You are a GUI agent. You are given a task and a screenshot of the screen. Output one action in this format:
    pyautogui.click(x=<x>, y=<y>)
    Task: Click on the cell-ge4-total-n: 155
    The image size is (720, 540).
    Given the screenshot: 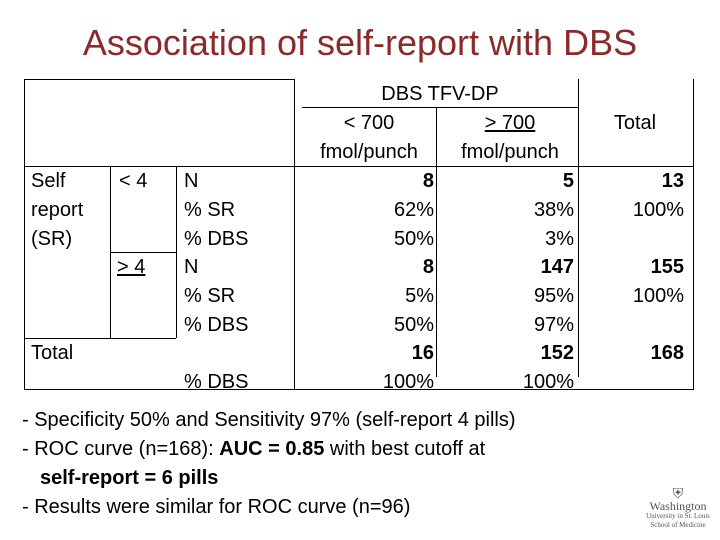 What is the action you would take?
    pyautogui.click(x=667, y=267)
    